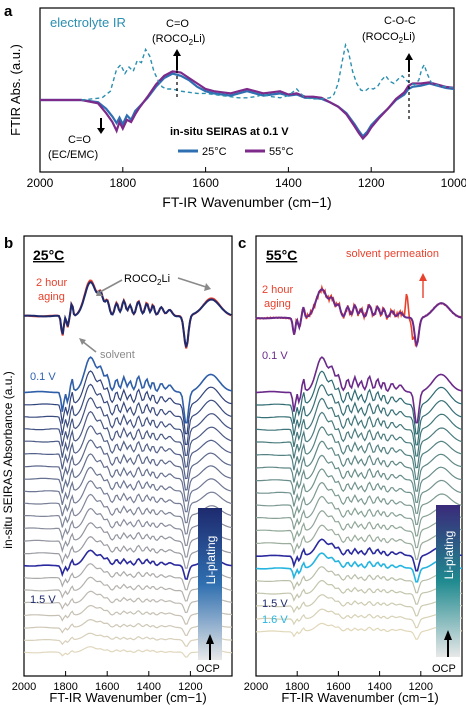 The image size is (466, 706). I want to click on panel-c-xtick-label: 1600, so click(338, 687).